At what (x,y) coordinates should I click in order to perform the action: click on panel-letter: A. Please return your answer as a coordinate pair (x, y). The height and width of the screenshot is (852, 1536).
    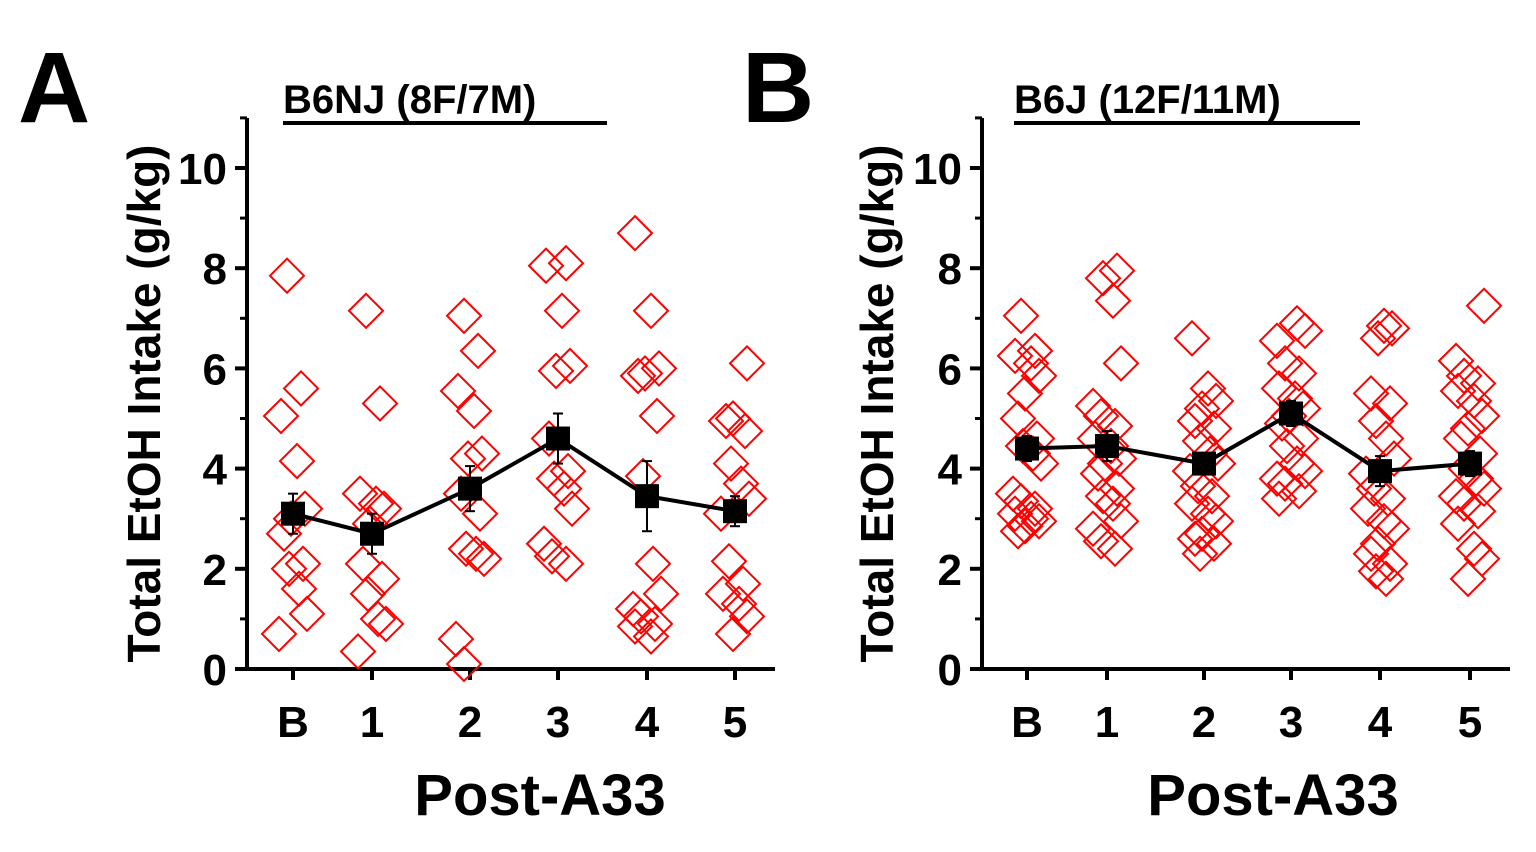
    Looking at the image, I should click on (54, 88).